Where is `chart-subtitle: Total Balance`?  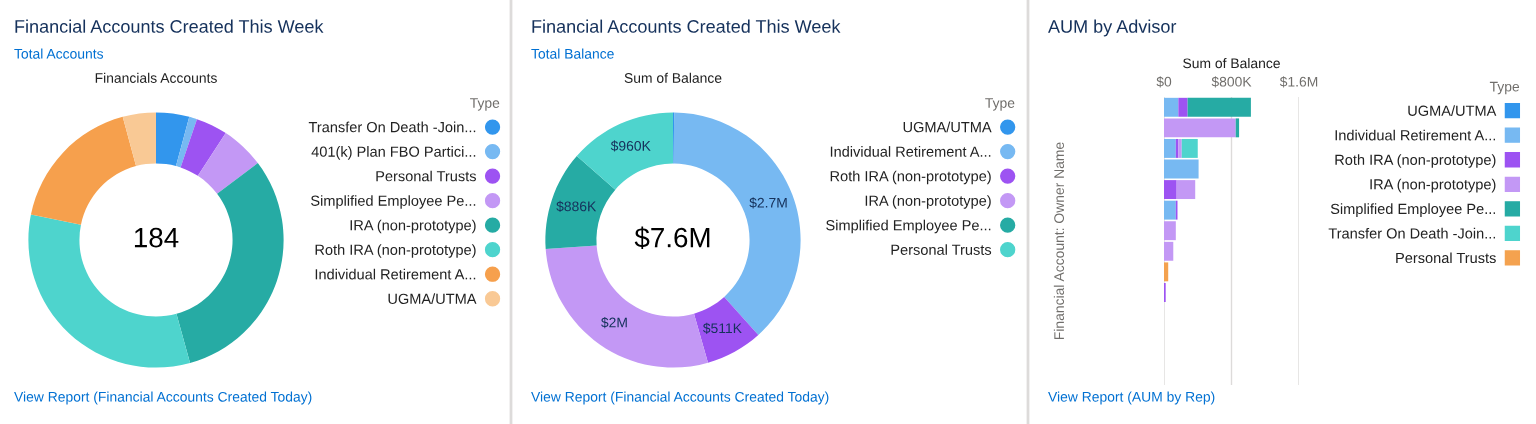
chart-subtitle: Total Balance is located at coordinates (572, 53).